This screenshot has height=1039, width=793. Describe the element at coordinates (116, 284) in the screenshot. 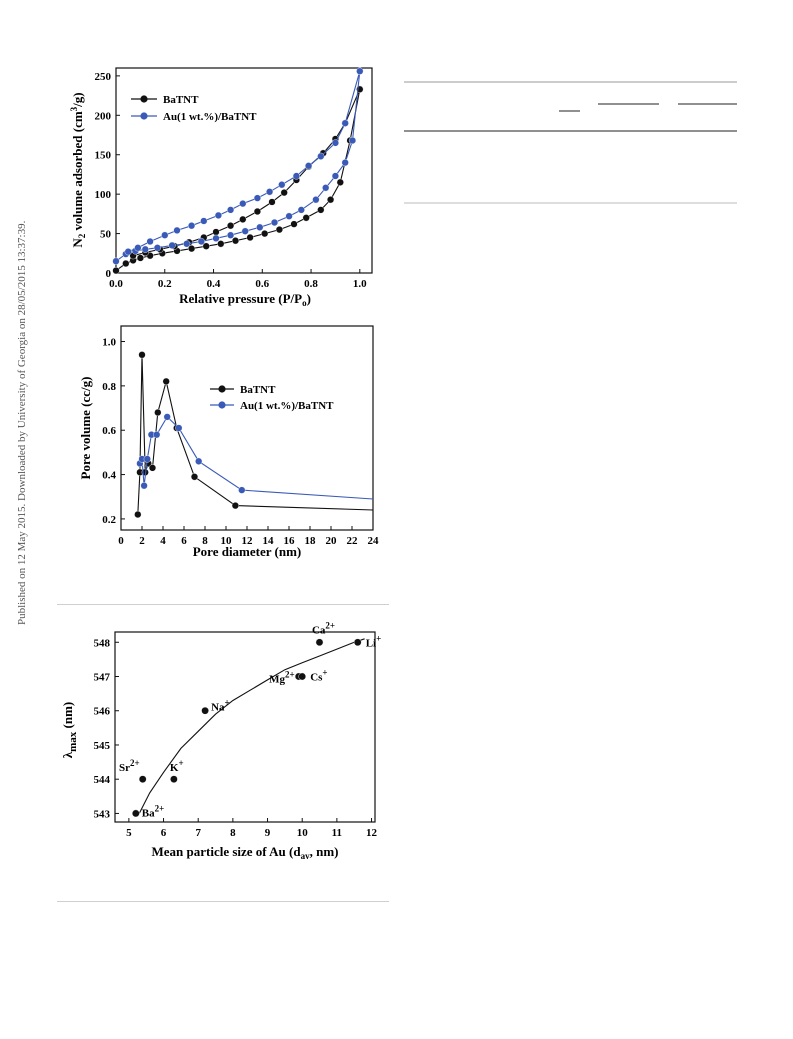

I see `isotherm-x-tick-label: 0.0` at that location.